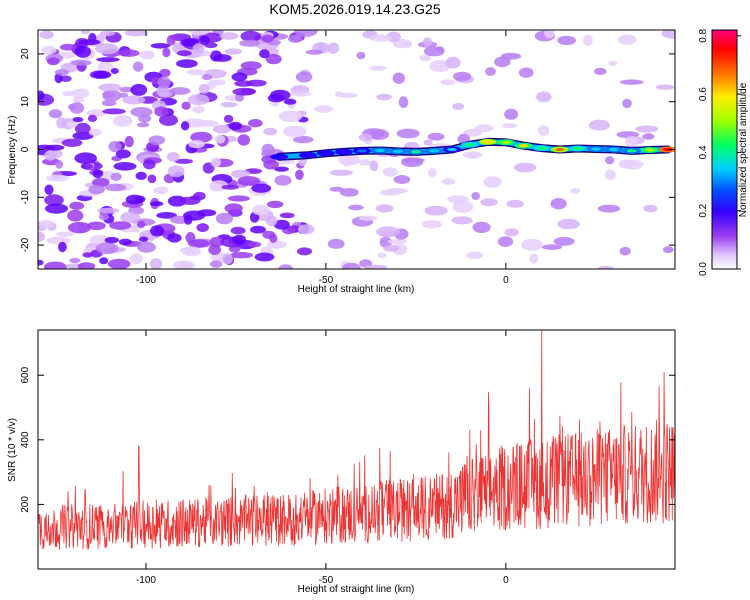  I want to click on x-tick-label: -100, so click(146, 580).